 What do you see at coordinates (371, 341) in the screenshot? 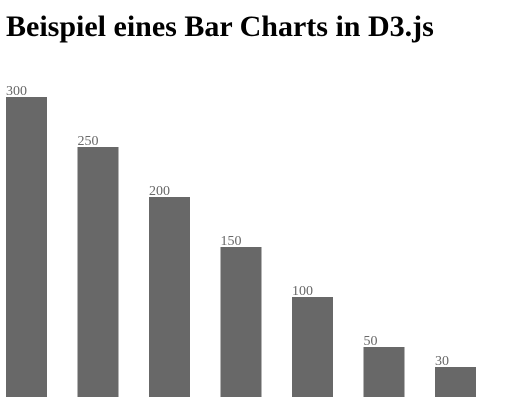
I see `bar-value-label-5: 50` at bounding box center [371, 341].